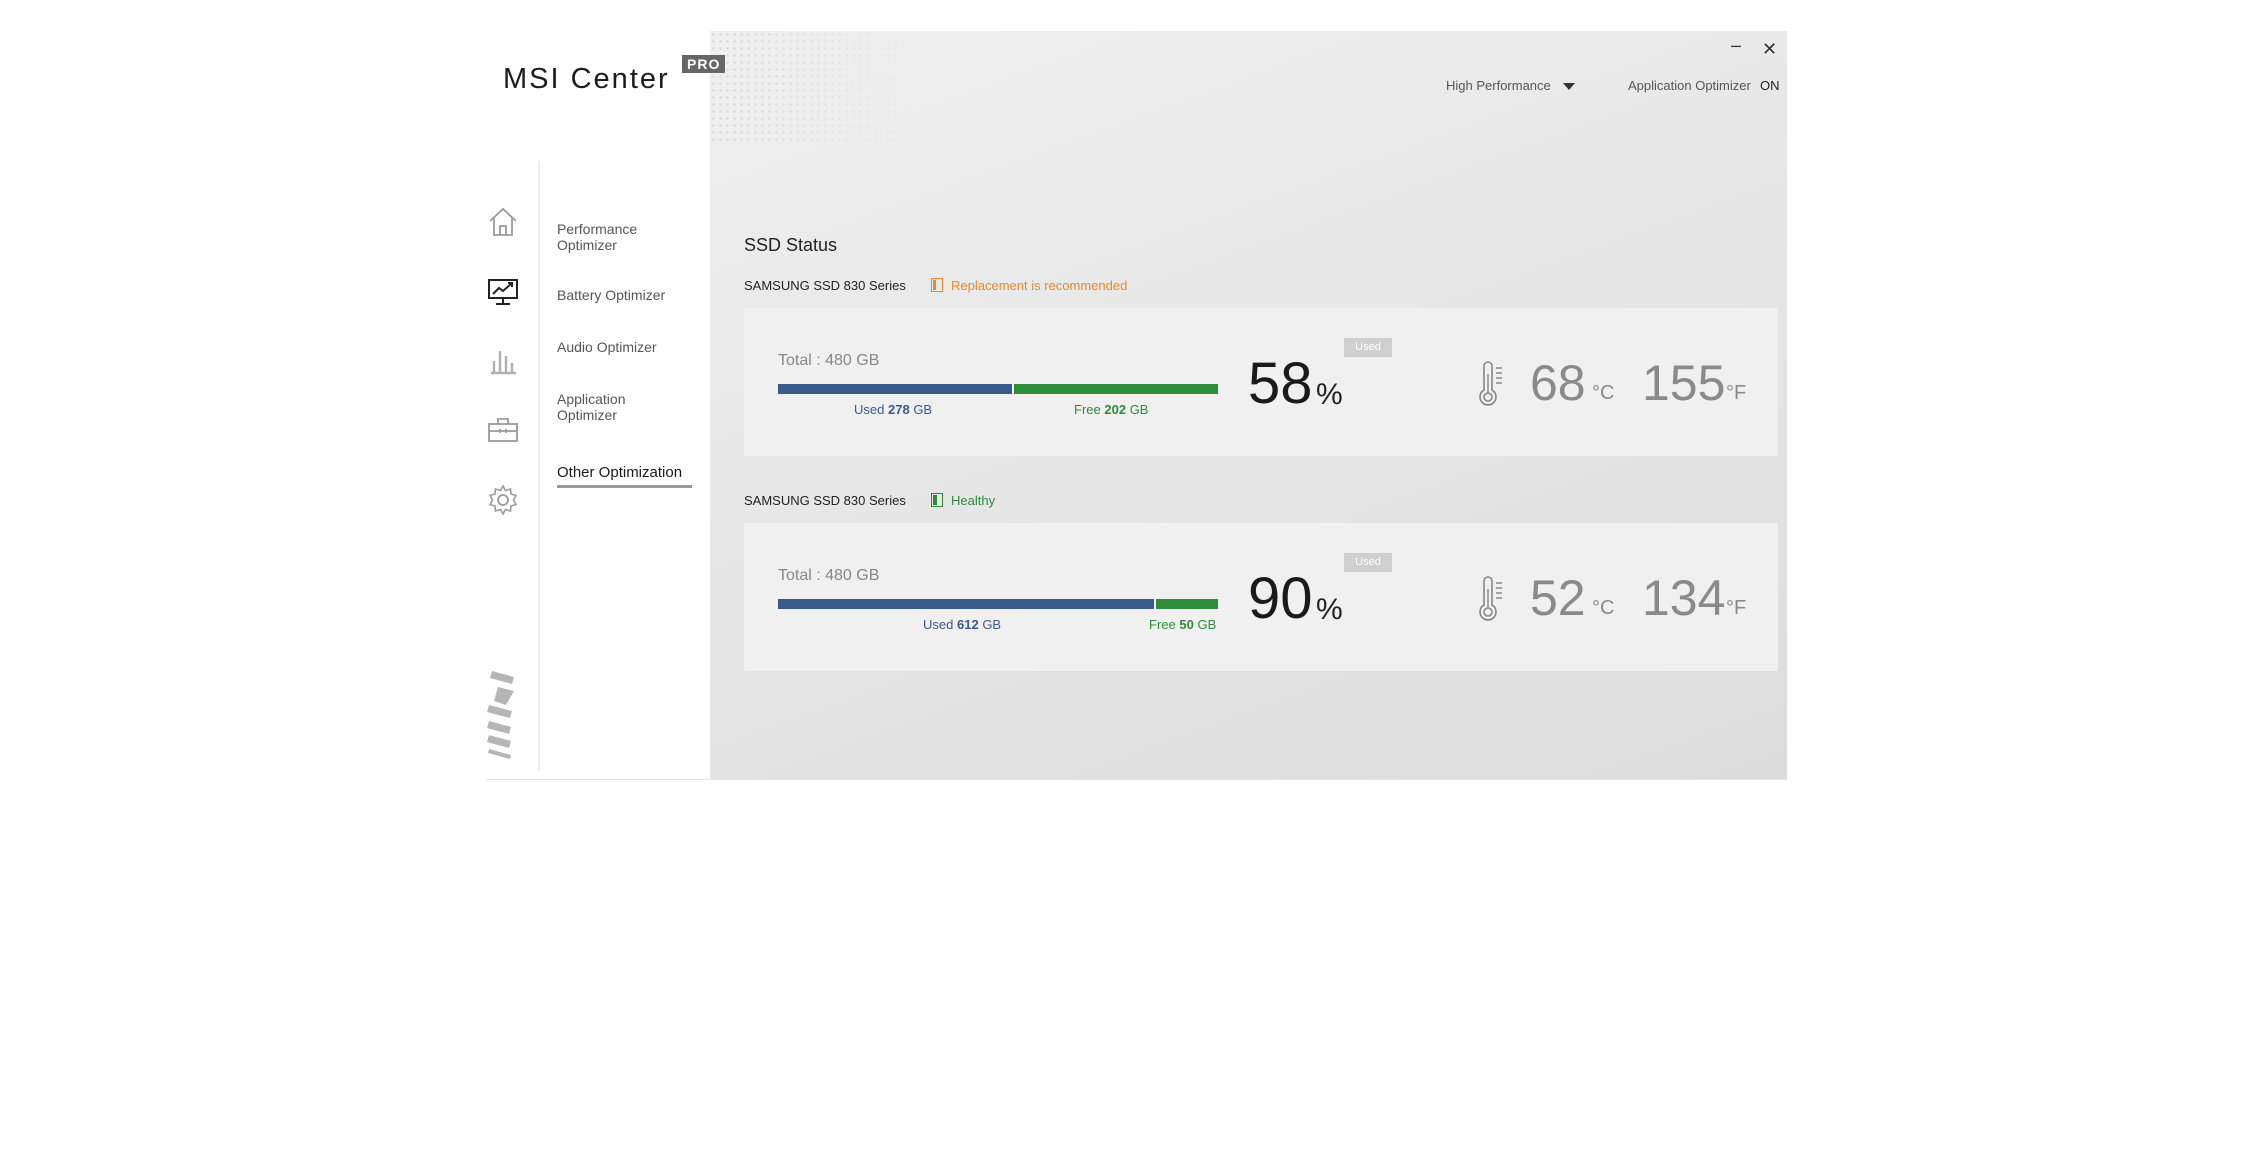 This screenshot has width=2257, height=1176. Describe the element at coordinates (893, 409) in the screenshot. I see `used-amount: Used 278 GB` at that location.